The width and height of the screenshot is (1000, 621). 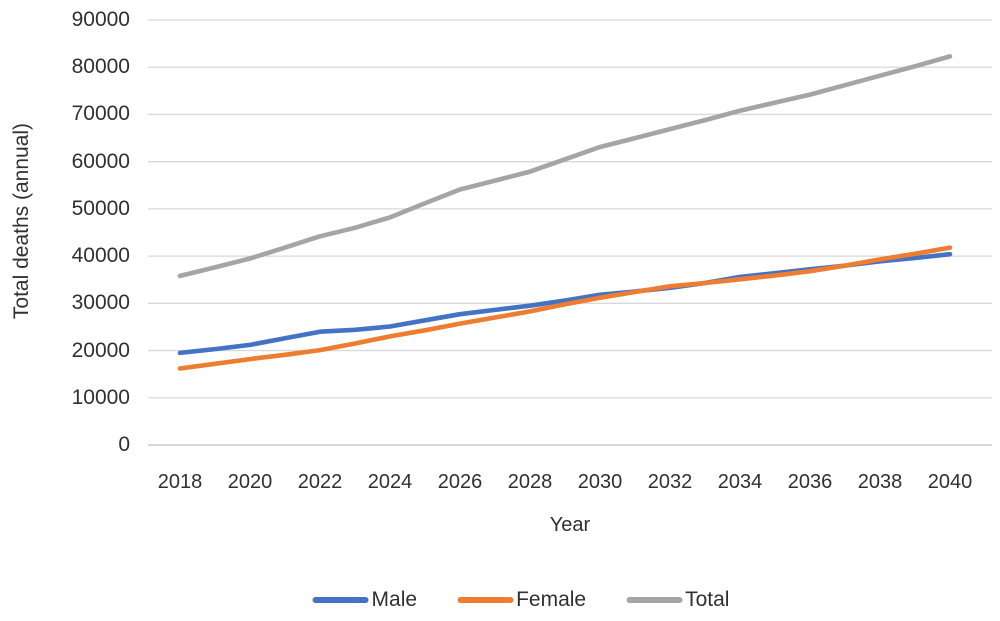 What do you see at coordinates (100, 208) in the screenshot?
I see `y-tick-label: 50000` at bounding box center [100, 208].